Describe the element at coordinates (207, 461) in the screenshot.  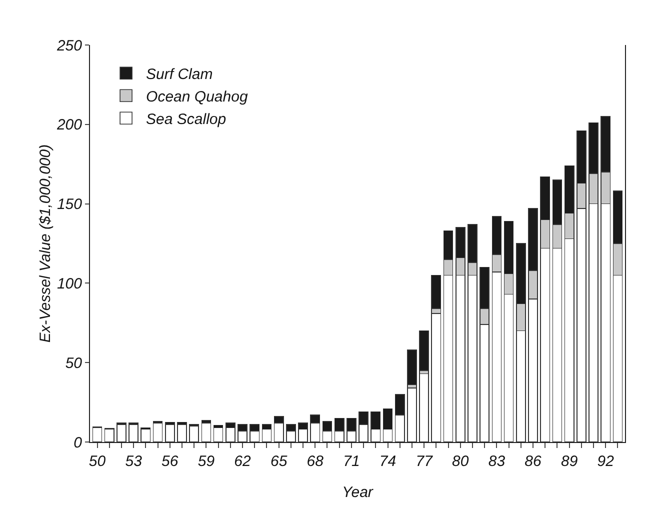
I see `x-tick-label: 59` at that location.